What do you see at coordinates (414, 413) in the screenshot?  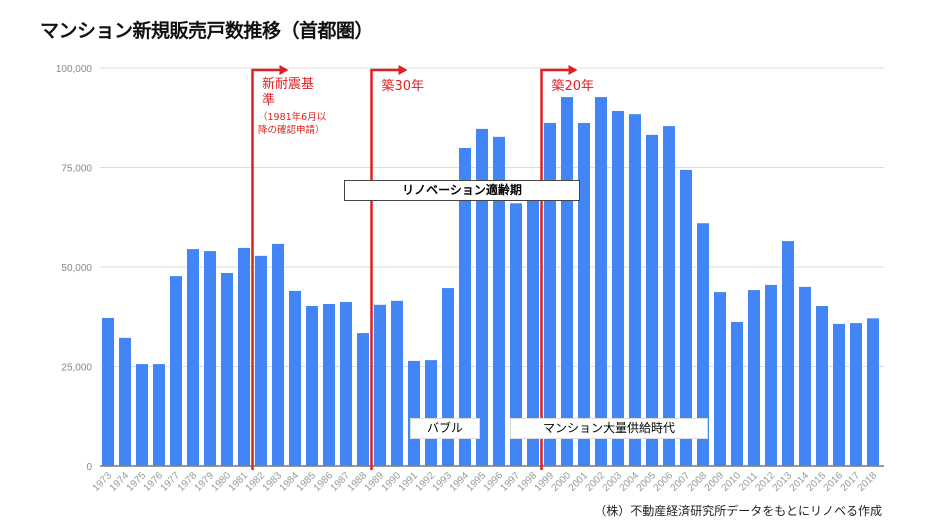 I see `bar-1991` at bounding box center [414, 413].